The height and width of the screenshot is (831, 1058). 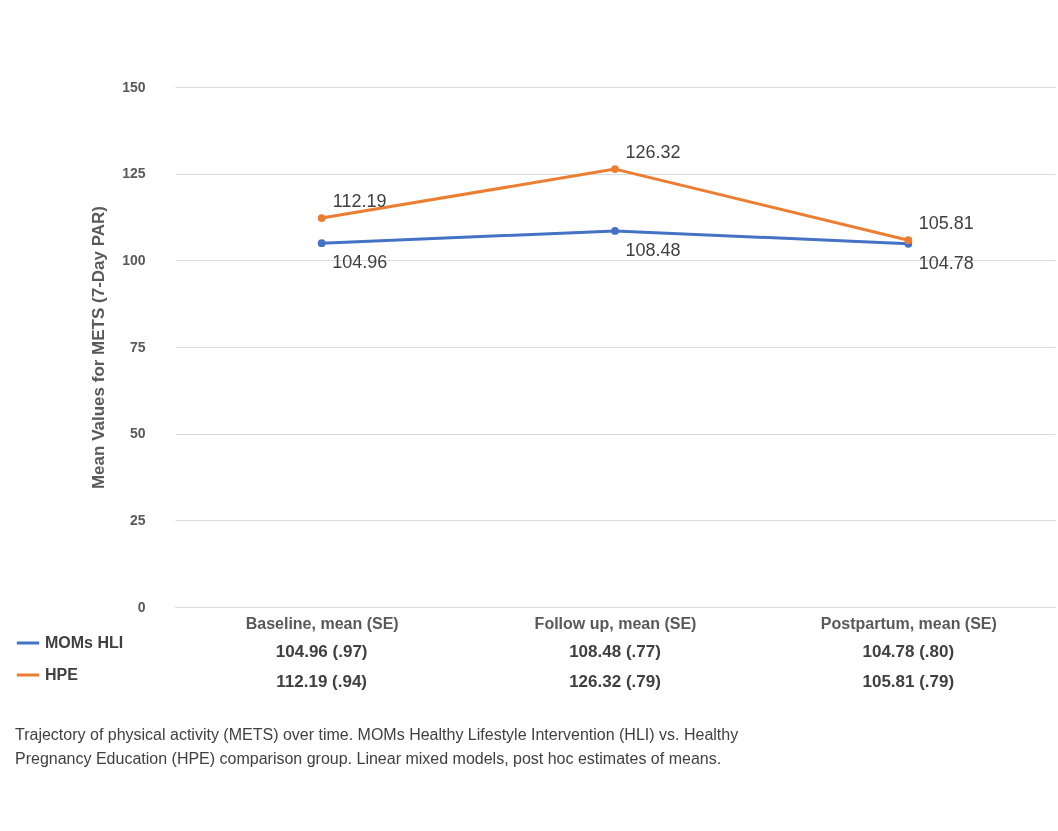 What do you see at coordinates (137, 346) in the screenshot?
I see `y-tick-label: 75` at bounding box center [137, 346].